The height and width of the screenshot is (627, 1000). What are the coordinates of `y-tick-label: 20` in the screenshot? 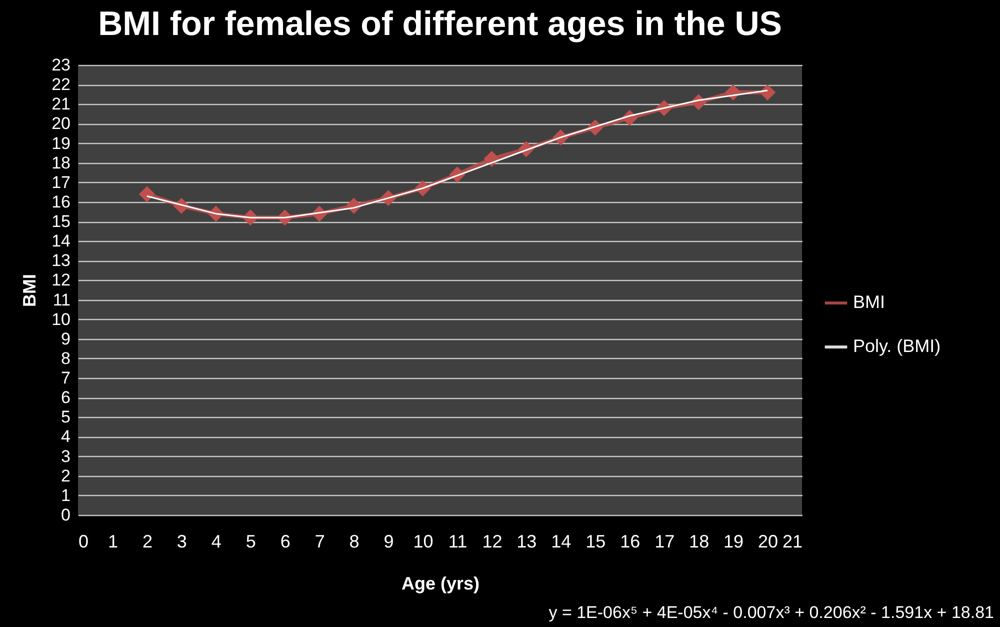 It's located at (61, 124).